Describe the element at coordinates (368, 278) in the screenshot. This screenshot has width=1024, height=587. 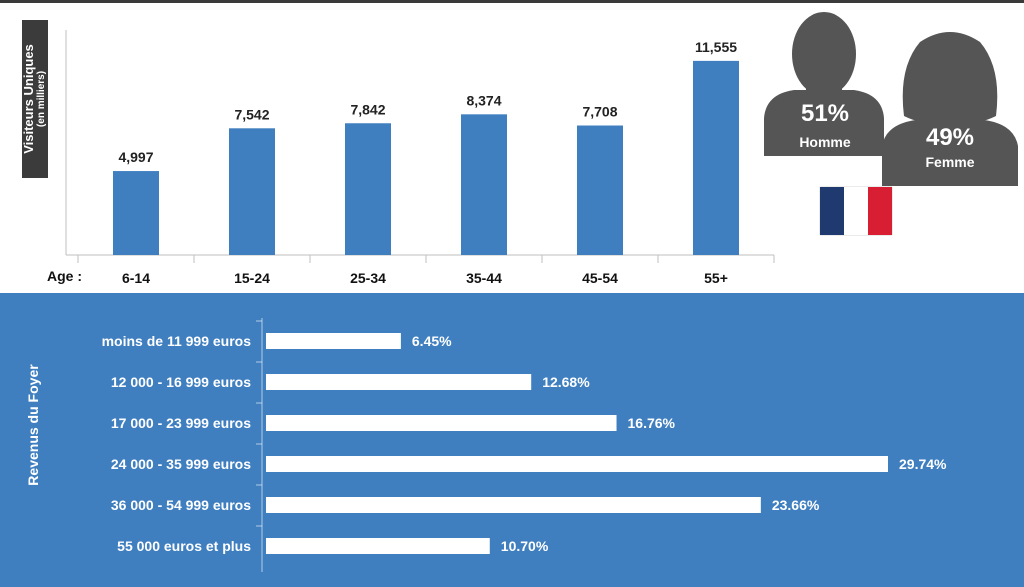
I see `age-tick-label: 25-34` at that location.